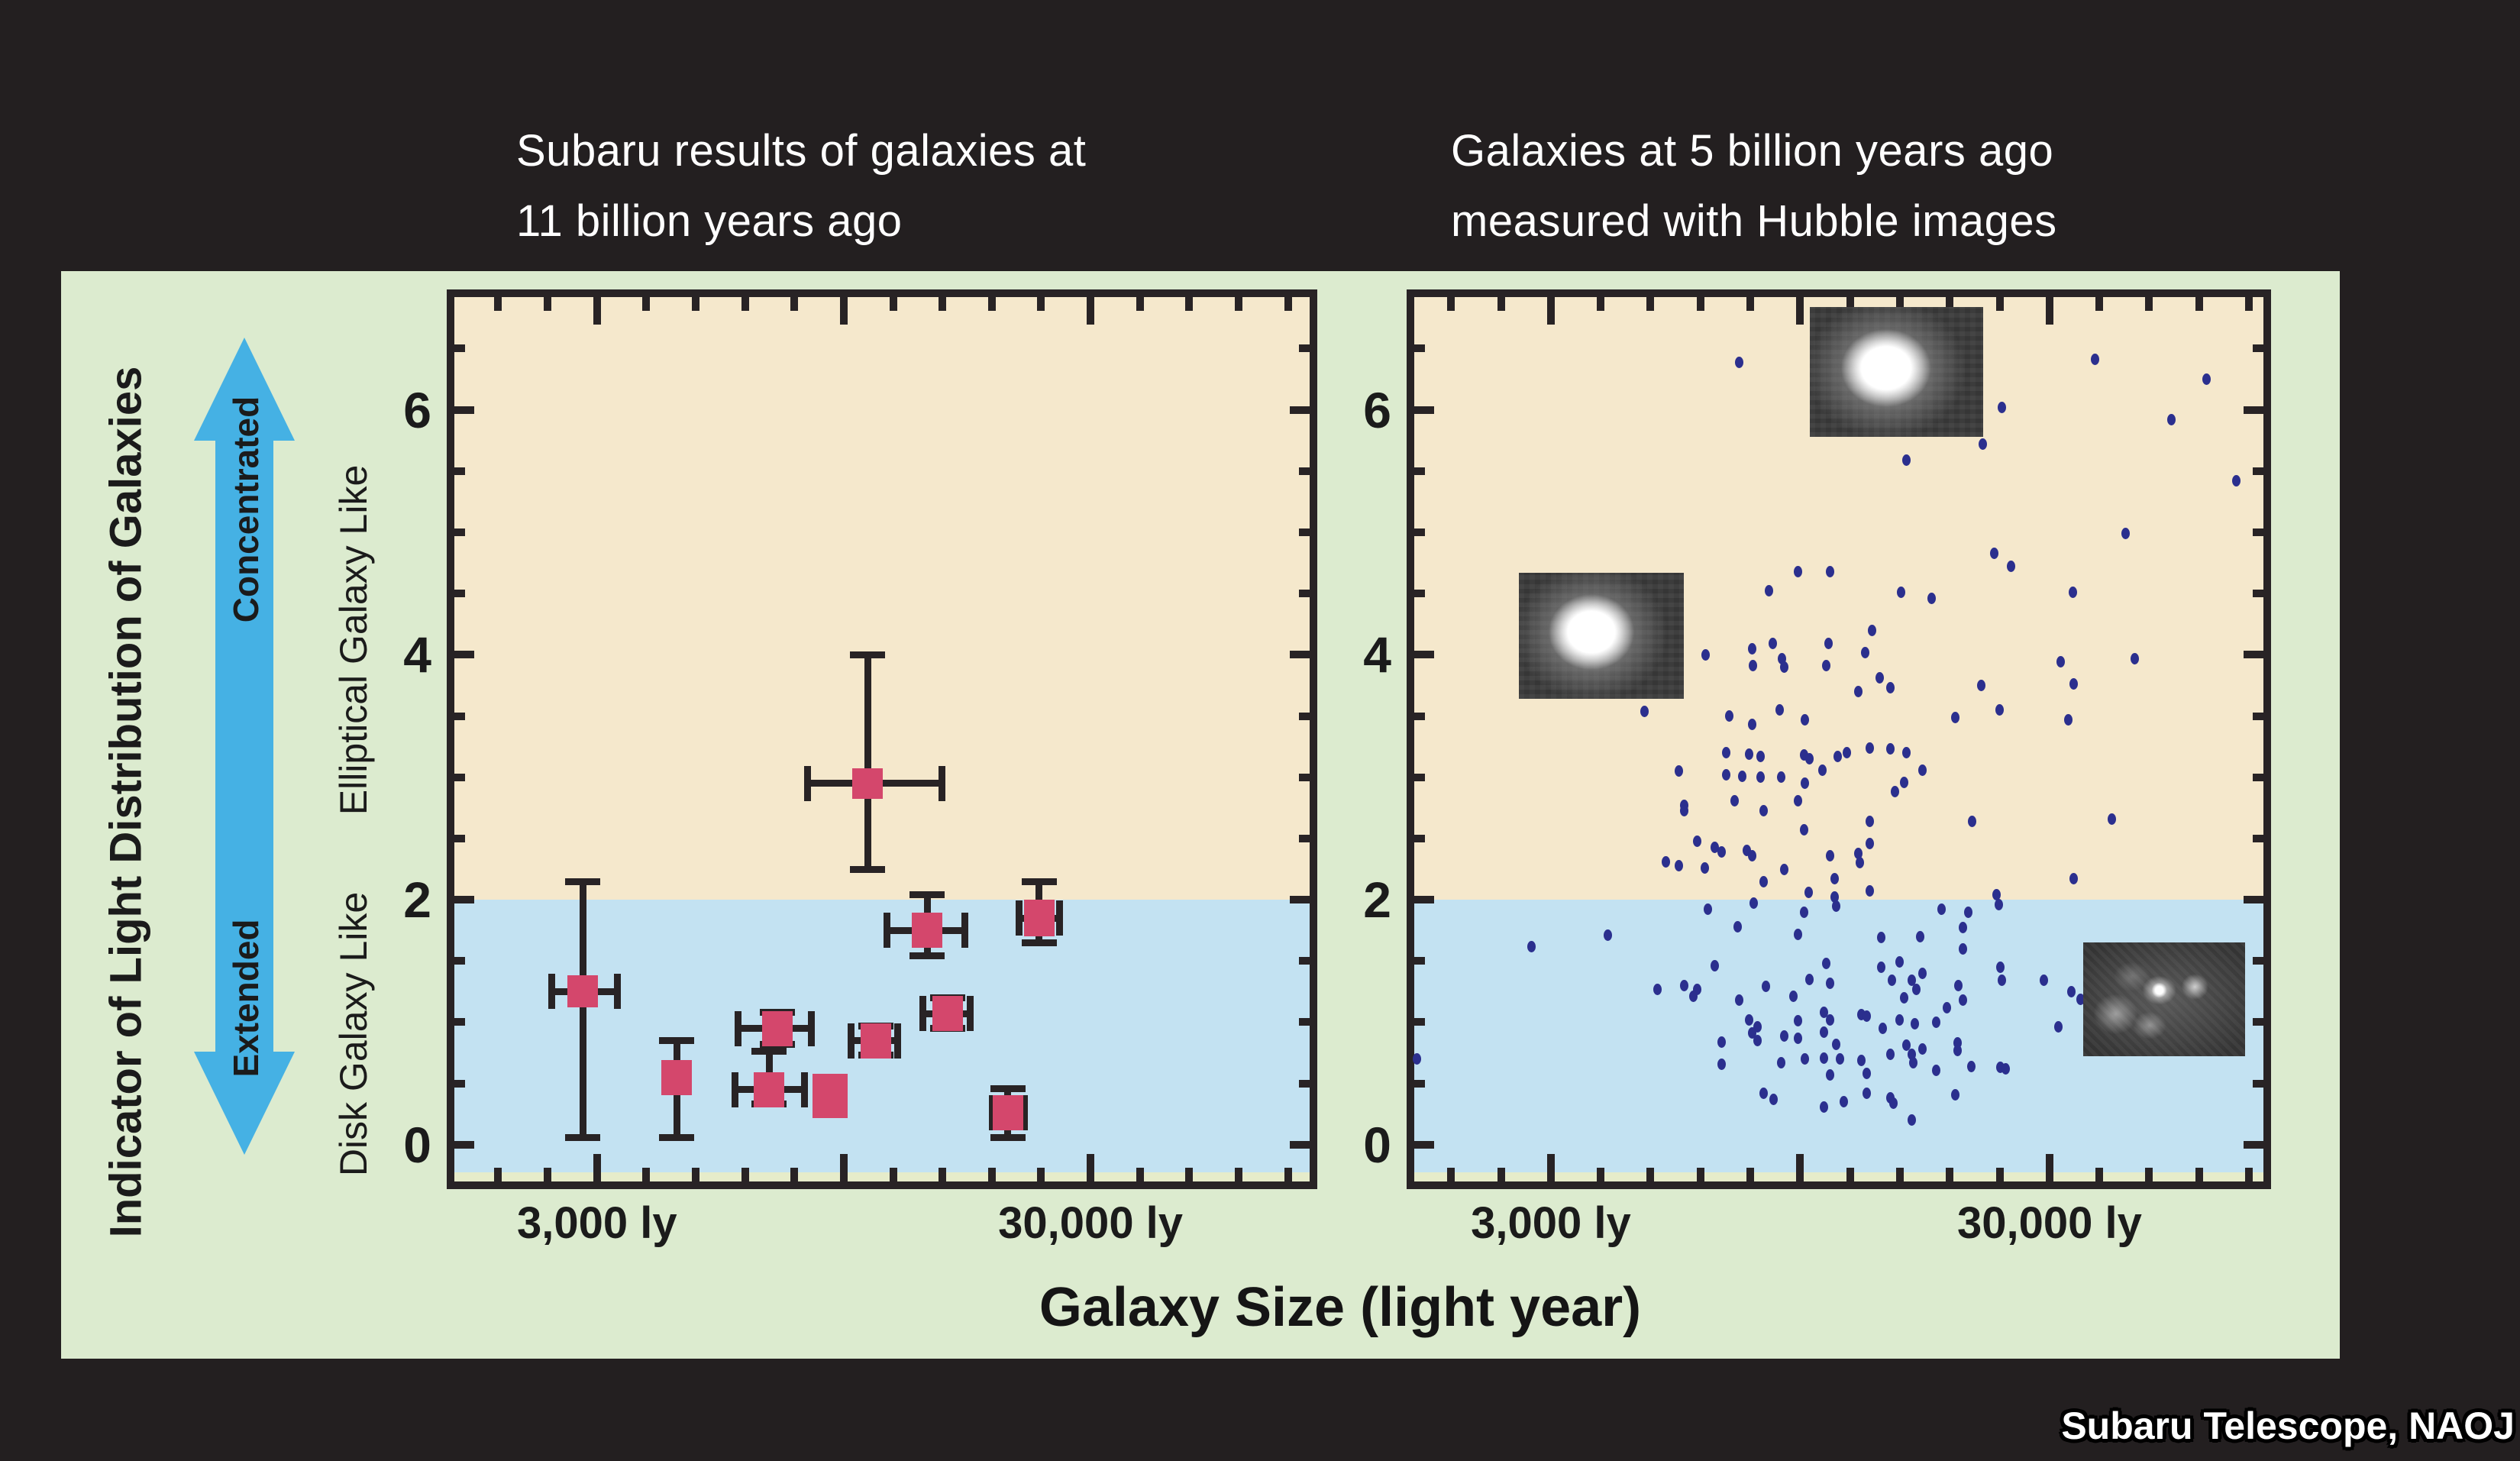 The image size is (2520, 1461). I want to click on region-concentrated-band, so click(882, 598).